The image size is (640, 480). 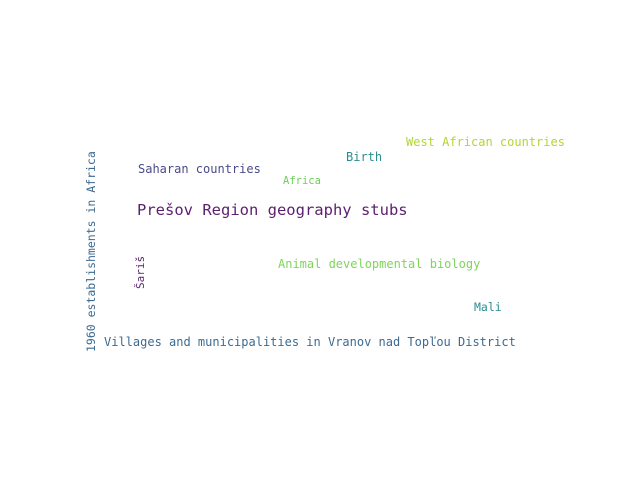 I want to click on word-saris: Šariš, so click(x=140, y=272).